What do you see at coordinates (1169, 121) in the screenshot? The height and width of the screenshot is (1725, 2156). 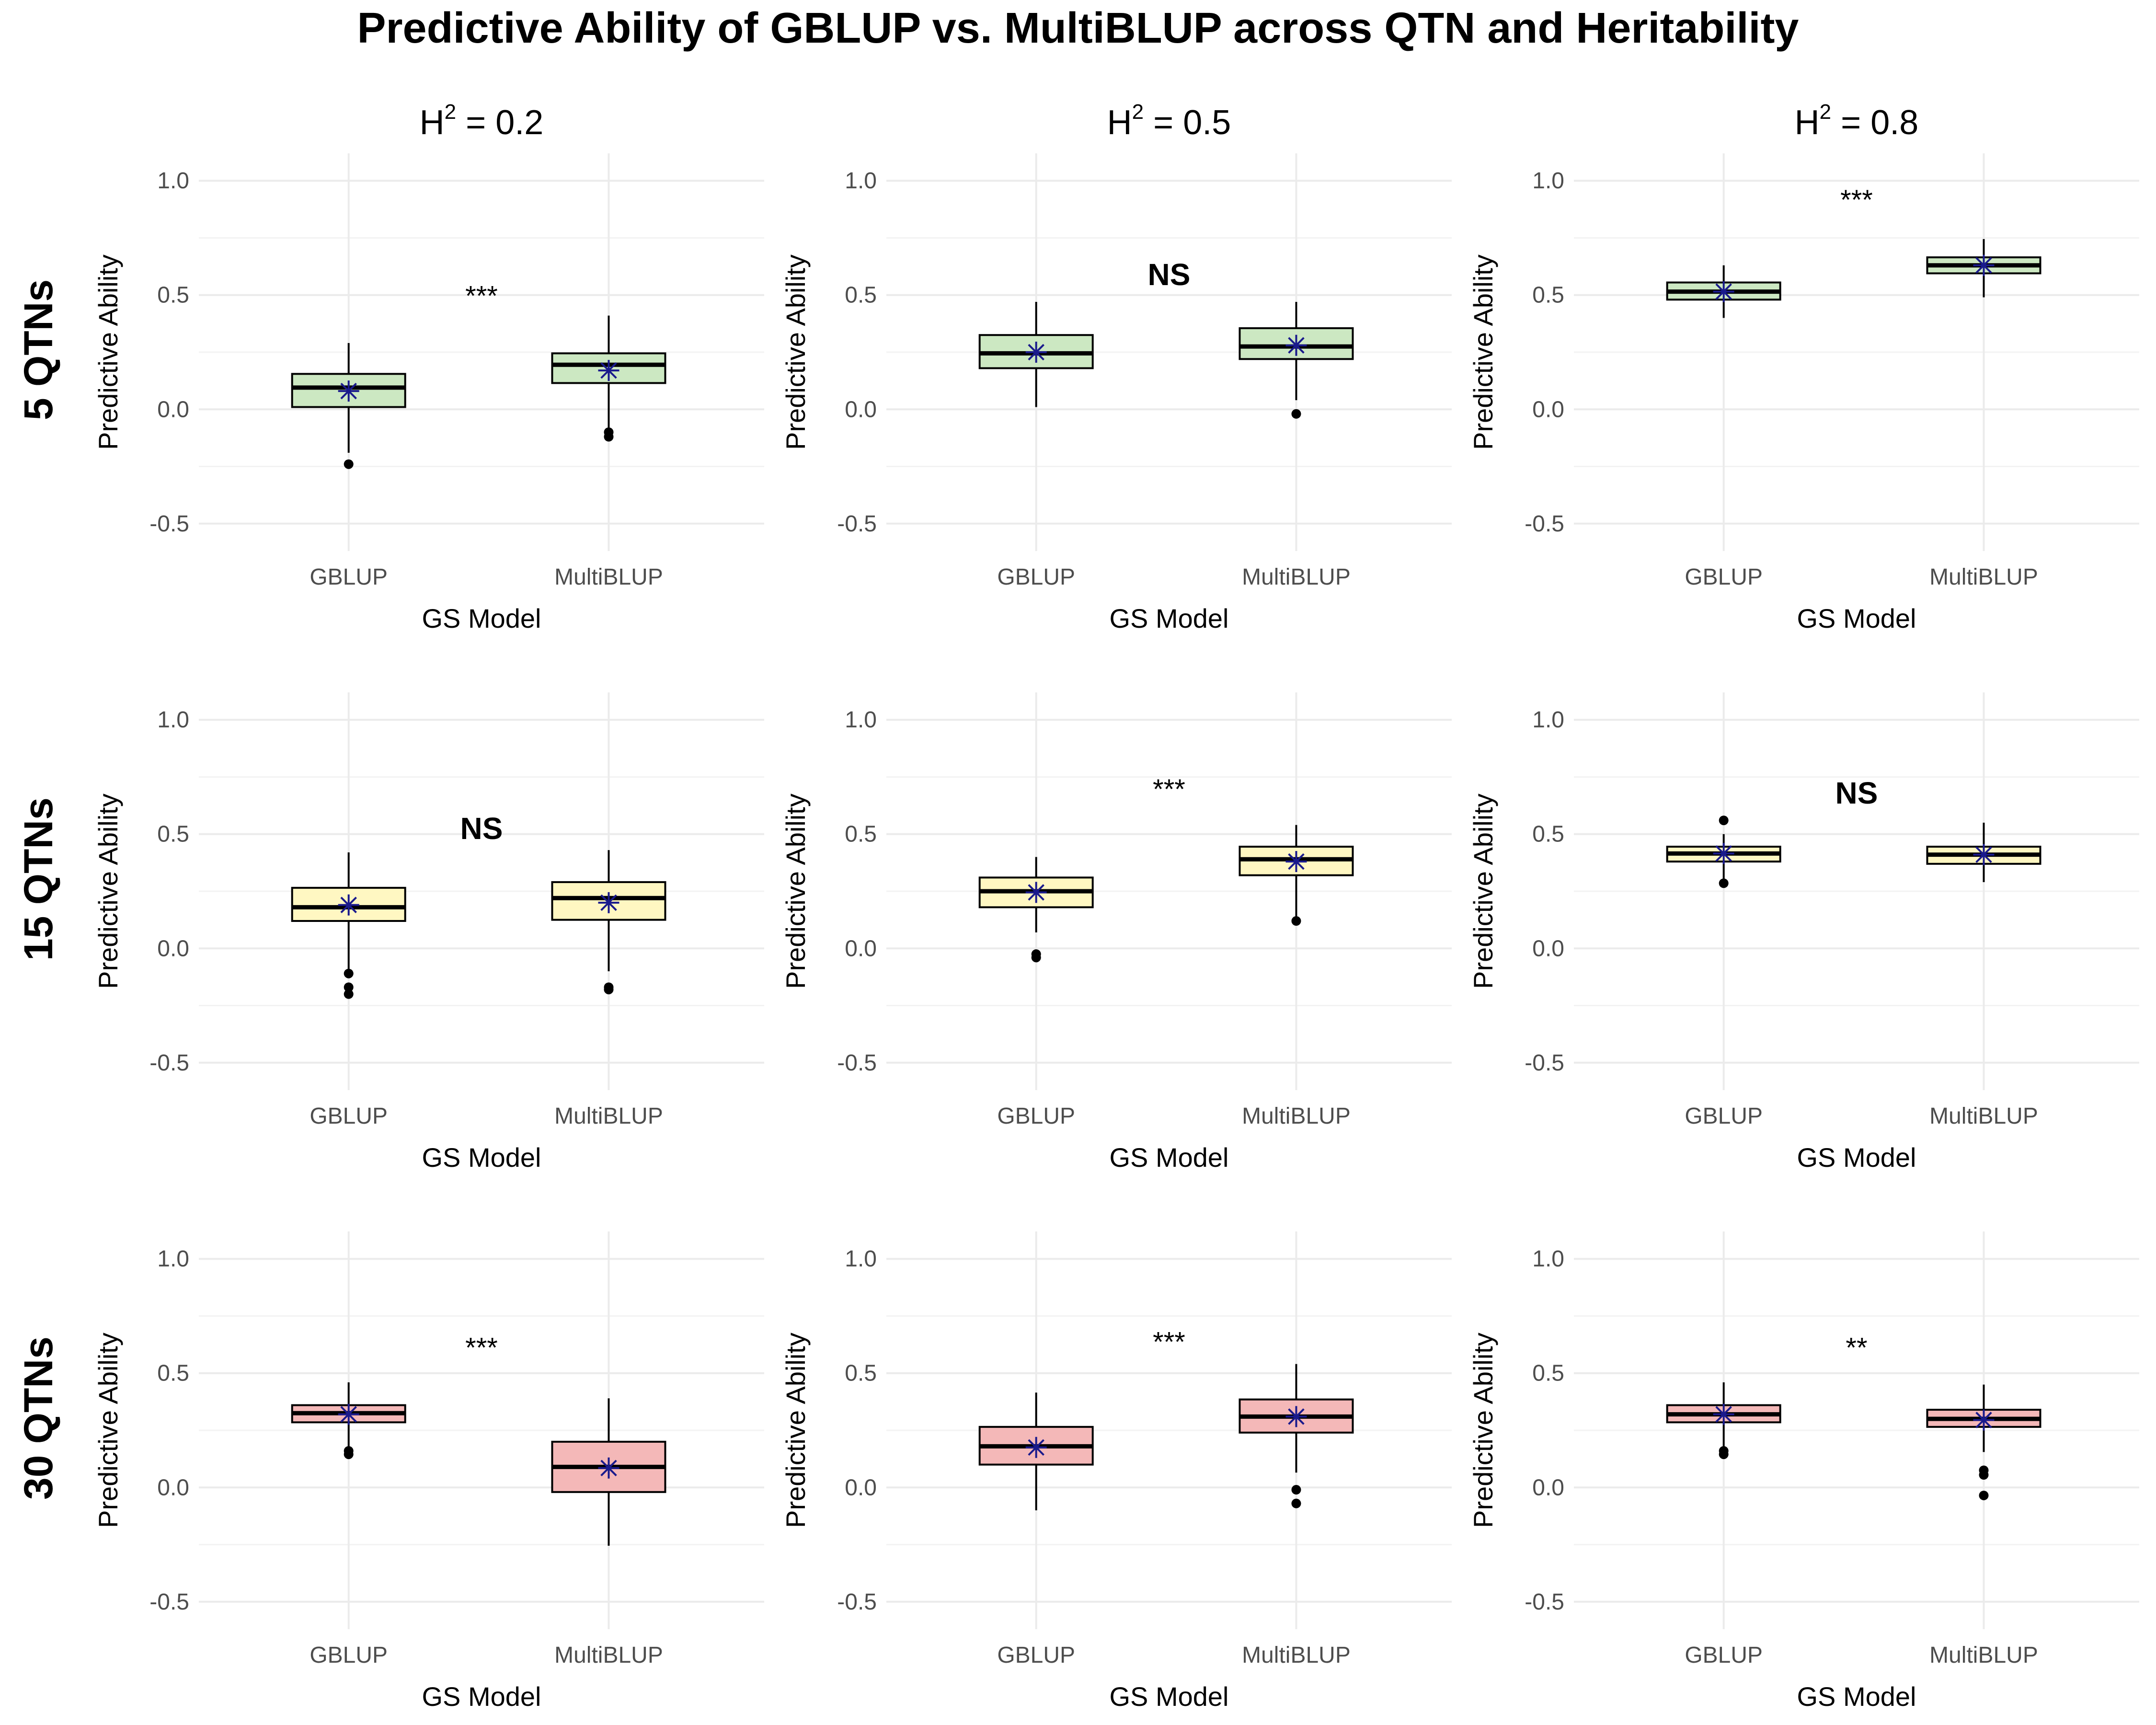 I see `column-header-2: H2 = 0.5` at bounding box center [1169, 121].